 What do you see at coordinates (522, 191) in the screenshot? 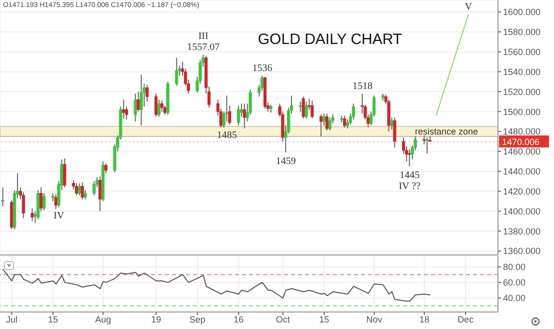
I see `y-tick-label: 1420.000` at bounding box center [522, 191].